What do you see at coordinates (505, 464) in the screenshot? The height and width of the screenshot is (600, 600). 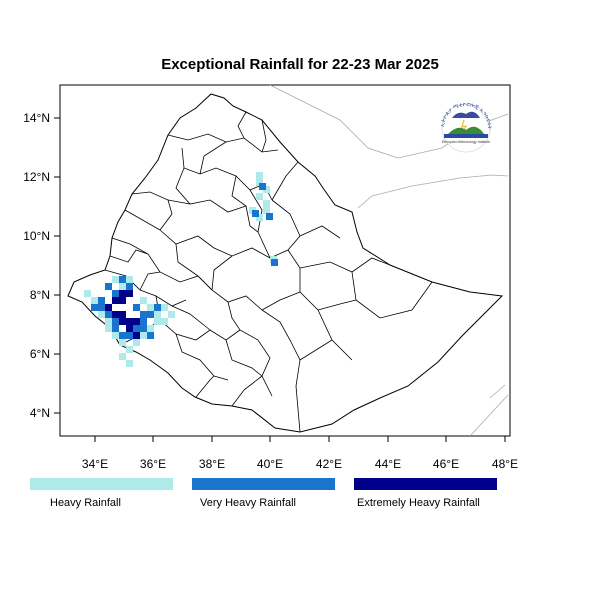 I see `x-tick-label: 48°E` at bounding box center [505, 464].